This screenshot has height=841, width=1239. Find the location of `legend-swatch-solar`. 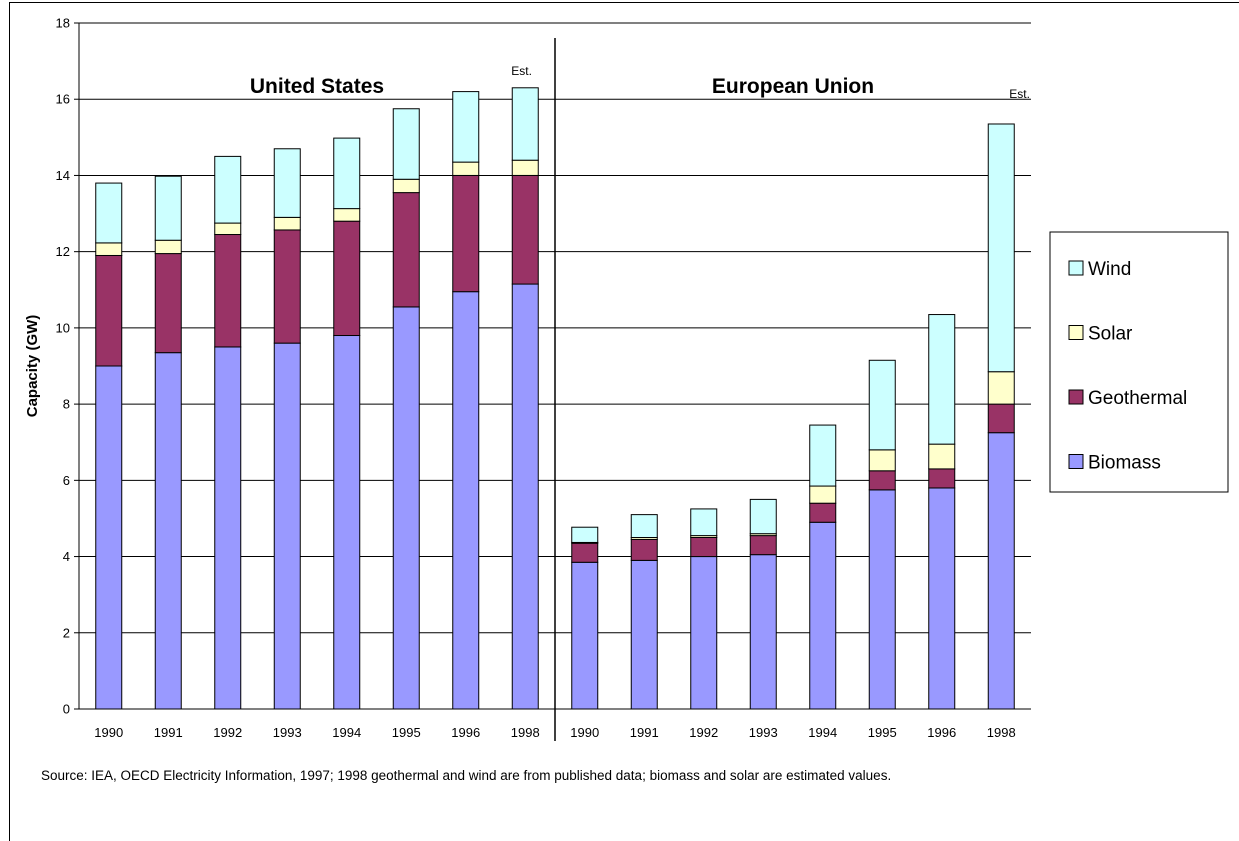

legend-swatch-solar is located at coordinates (1076, 332).